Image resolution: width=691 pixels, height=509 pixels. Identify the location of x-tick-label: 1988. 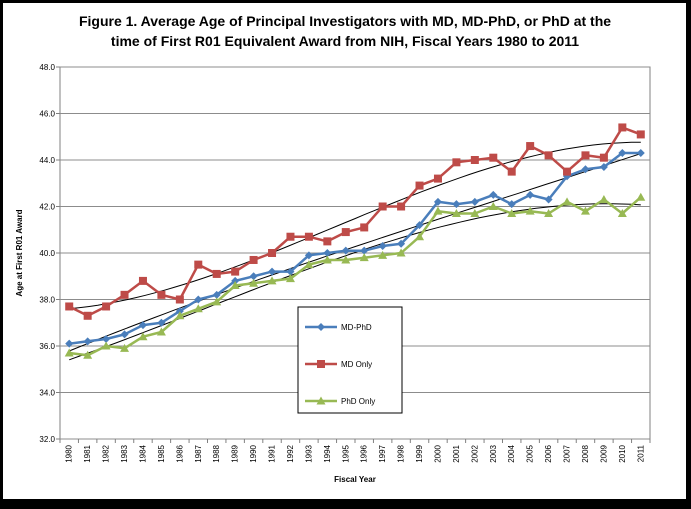
(216, 453).